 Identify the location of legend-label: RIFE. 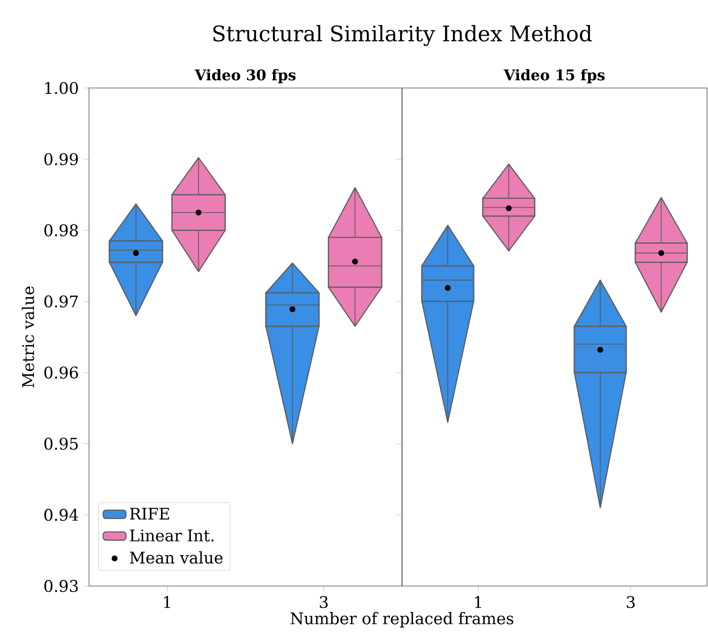
(150, 514).